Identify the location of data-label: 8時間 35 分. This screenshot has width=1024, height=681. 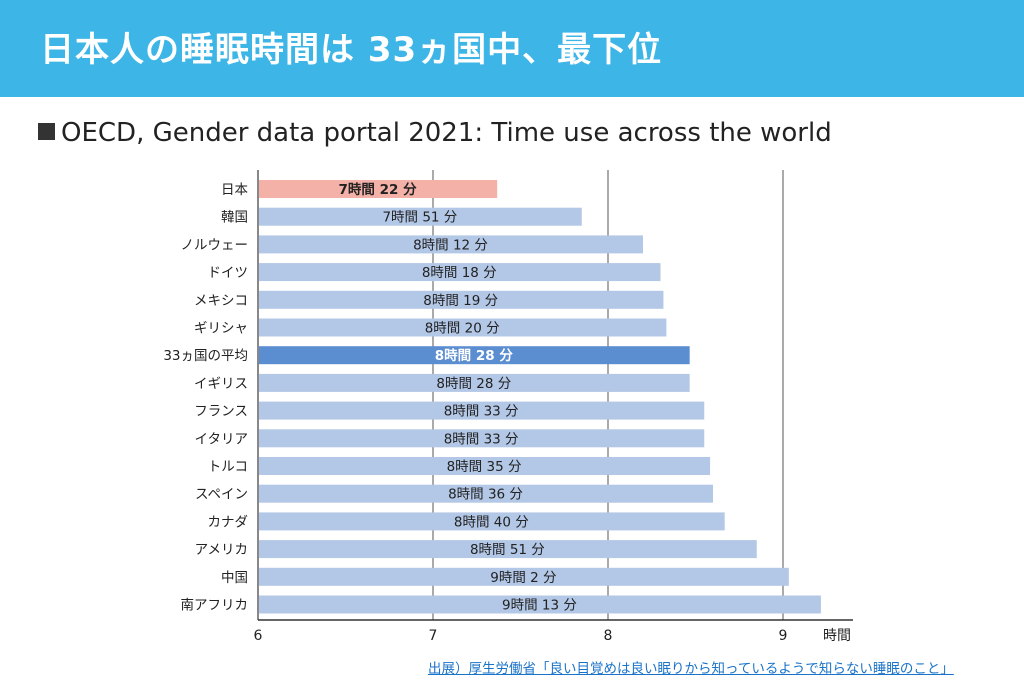
(484, 467).